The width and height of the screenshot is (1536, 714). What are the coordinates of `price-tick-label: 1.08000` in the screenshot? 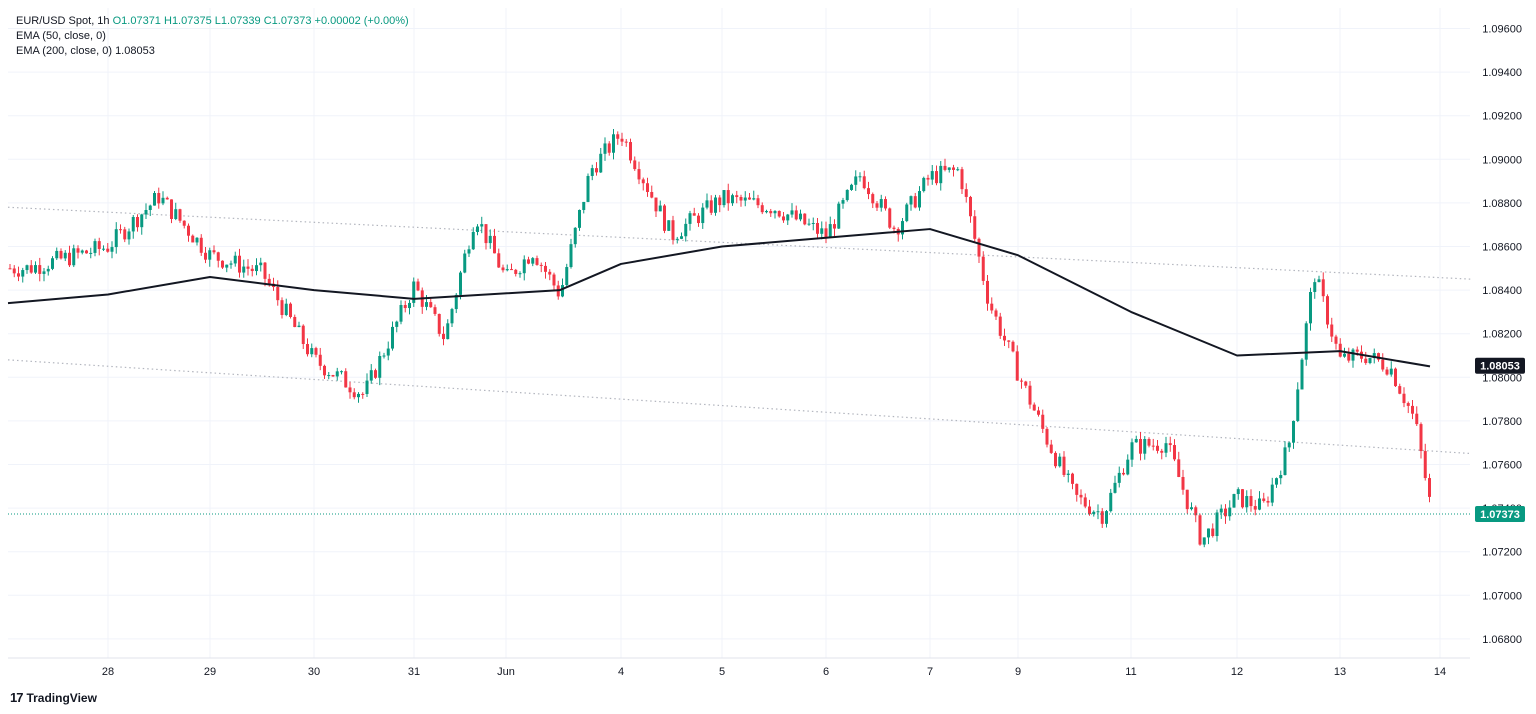 It's located at (1502, 378).